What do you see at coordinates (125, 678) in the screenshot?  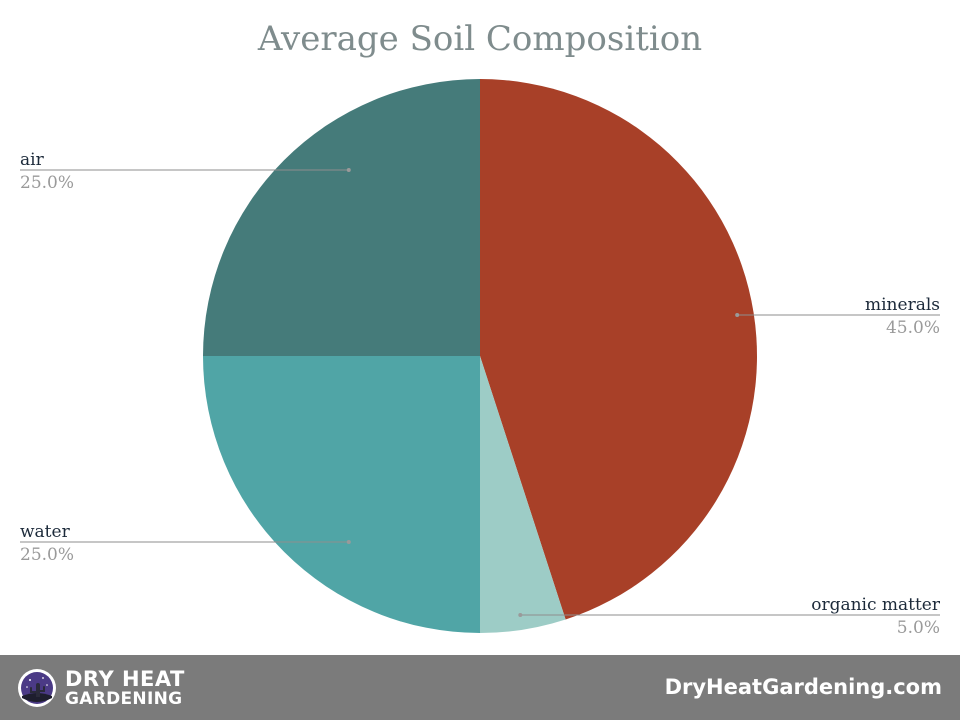 I see `brand-line1: DRY HEAT` at bounding box center [125, 678].